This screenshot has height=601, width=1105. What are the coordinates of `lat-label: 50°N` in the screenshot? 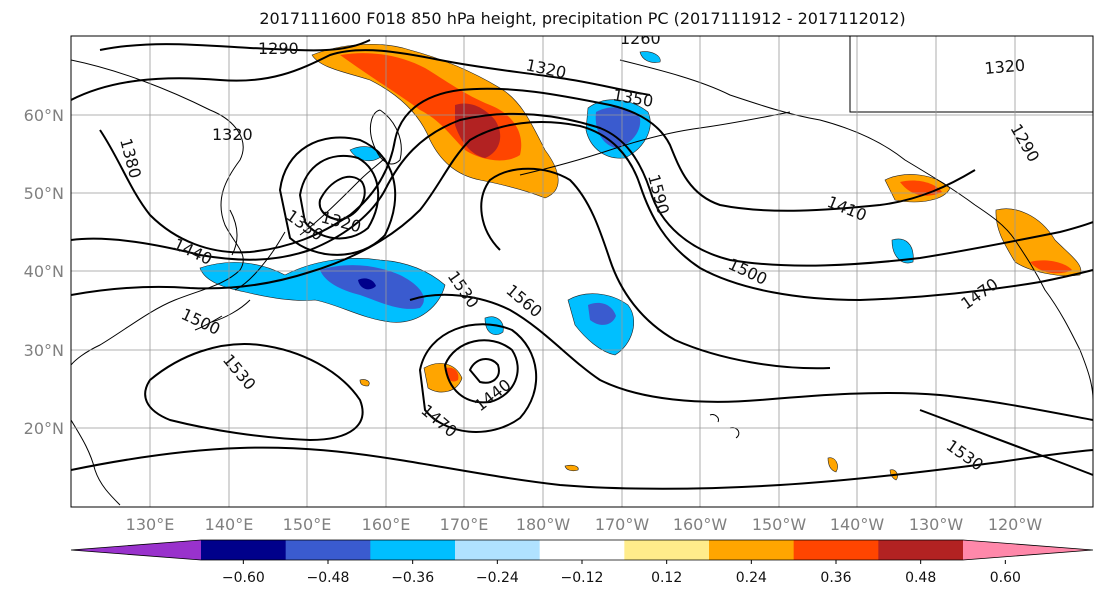 It's located at (44, 193).